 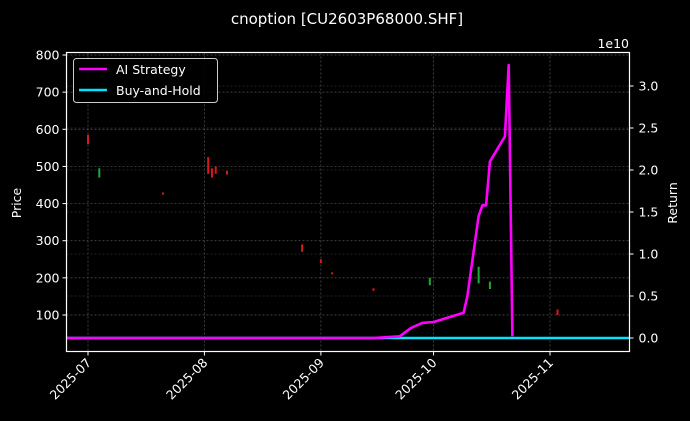 What do you see at coordinates (48, 92) in the screenshot?
I see `y-tick-label: 700` at bounding box center [48, 92].